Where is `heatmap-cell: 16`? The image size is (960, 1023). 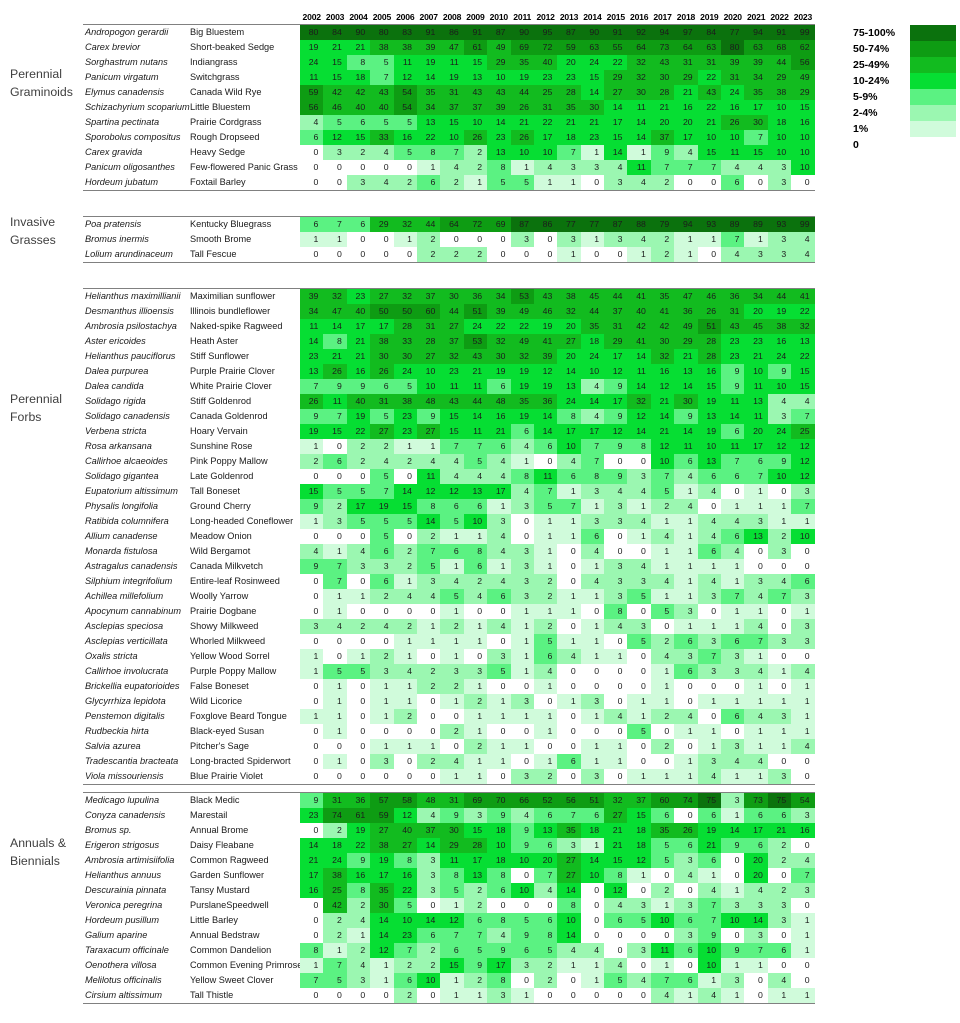 heatmap-cell: 16 is located at coordinates (405, 137).